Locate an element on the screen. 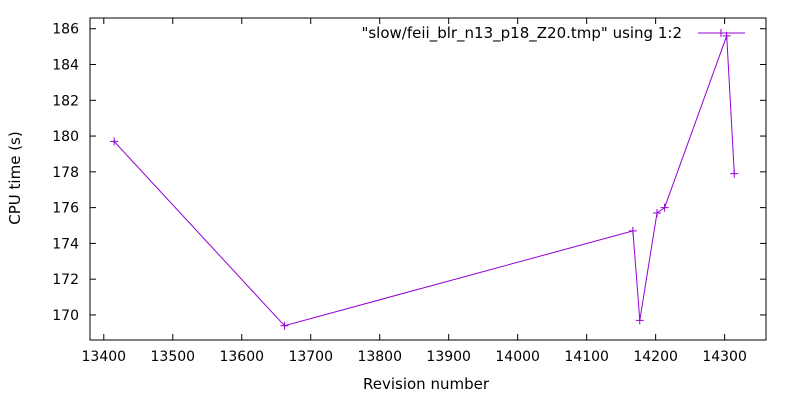  x-tick-label: 14200 is located at coordinates (655, 357).